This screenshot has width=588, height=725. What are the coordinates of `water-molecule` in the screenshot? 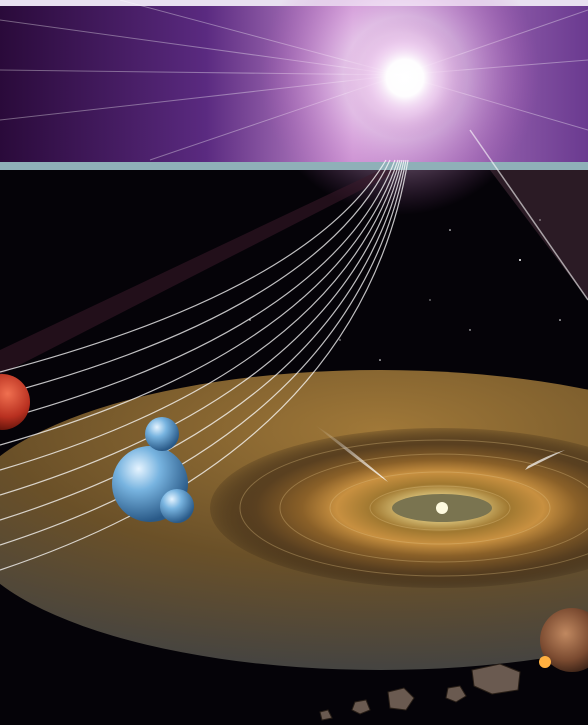 It's located at (153, 470).